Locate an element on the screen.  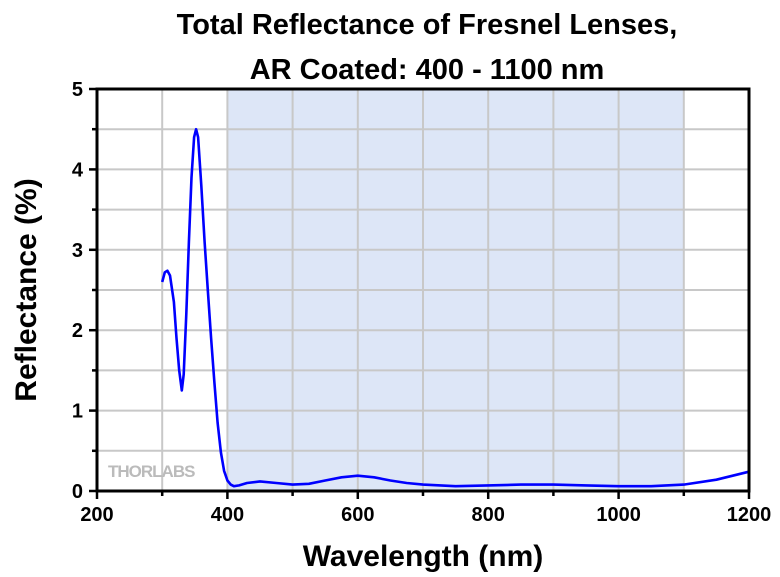
x-tick-label: 400 is located at coordinates (227, 515).